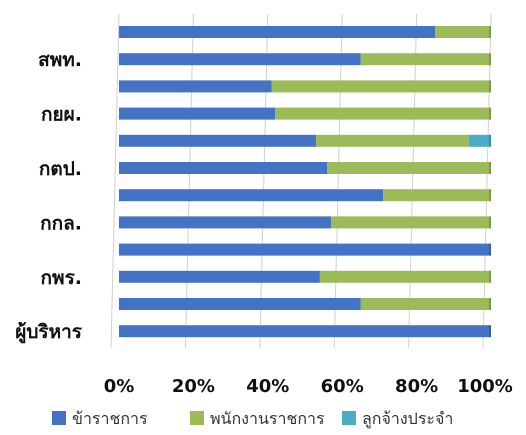  Describe the element at coordinates (61, 223) in the screenshot. I see `category-label: กกล.` at that location.